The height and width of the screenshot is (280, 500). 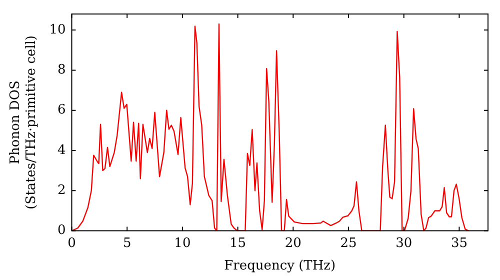 I want to click on x-tick-label: 5, so click(x=127, y=243).